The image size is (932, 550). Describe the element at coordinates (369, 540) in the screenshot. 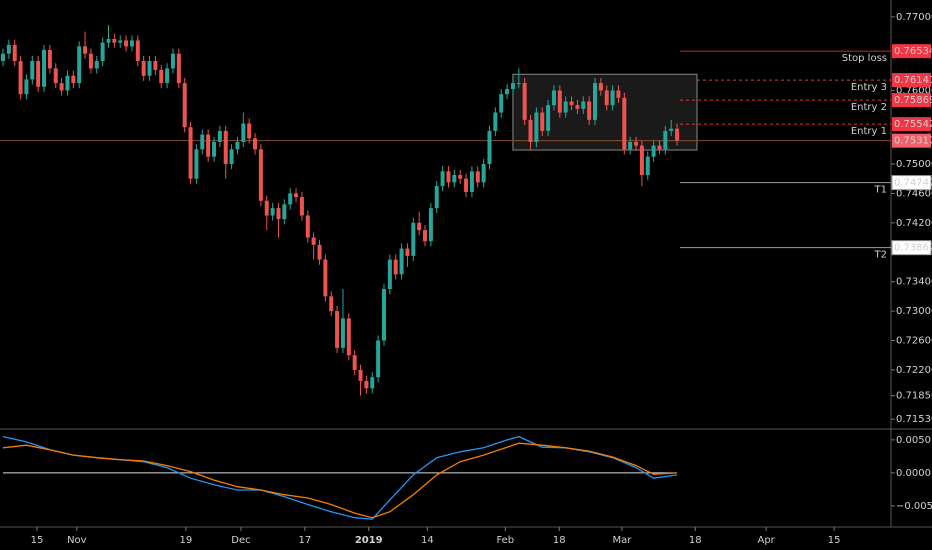

I see `x-tick-label: 2019` at that location.